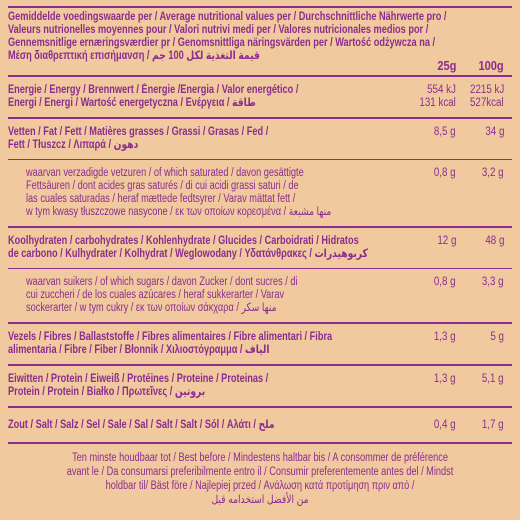  What do you see at coordinates (493, 173) in the screenshot?
I see `value-100g: 3,2 g` at bounding box center [493, 173].